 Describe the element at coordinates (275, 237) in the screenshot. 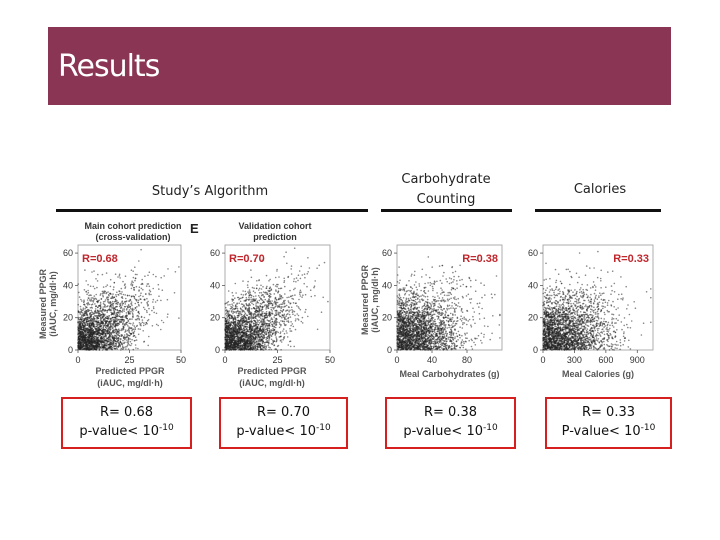

I see `panel-title: prediction` at that location.